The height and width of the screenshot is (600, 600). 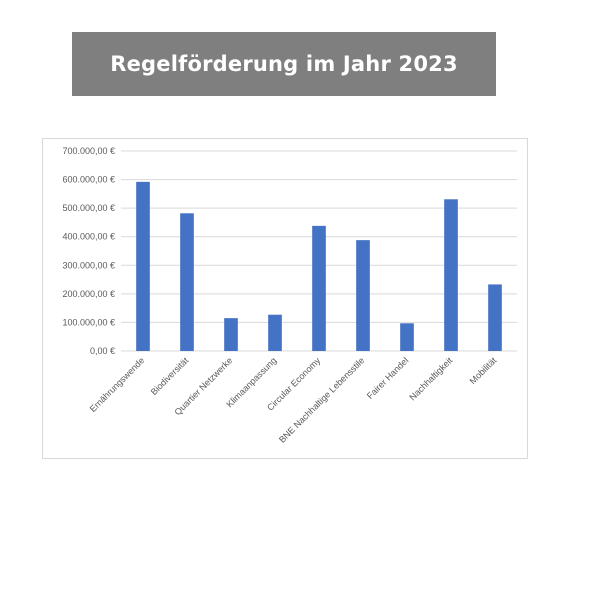 What do you see at coordinates (88, 180) in the screenshot?
I see `y-tick-label: 600.000,00 €` at bounding box center [88, 180].